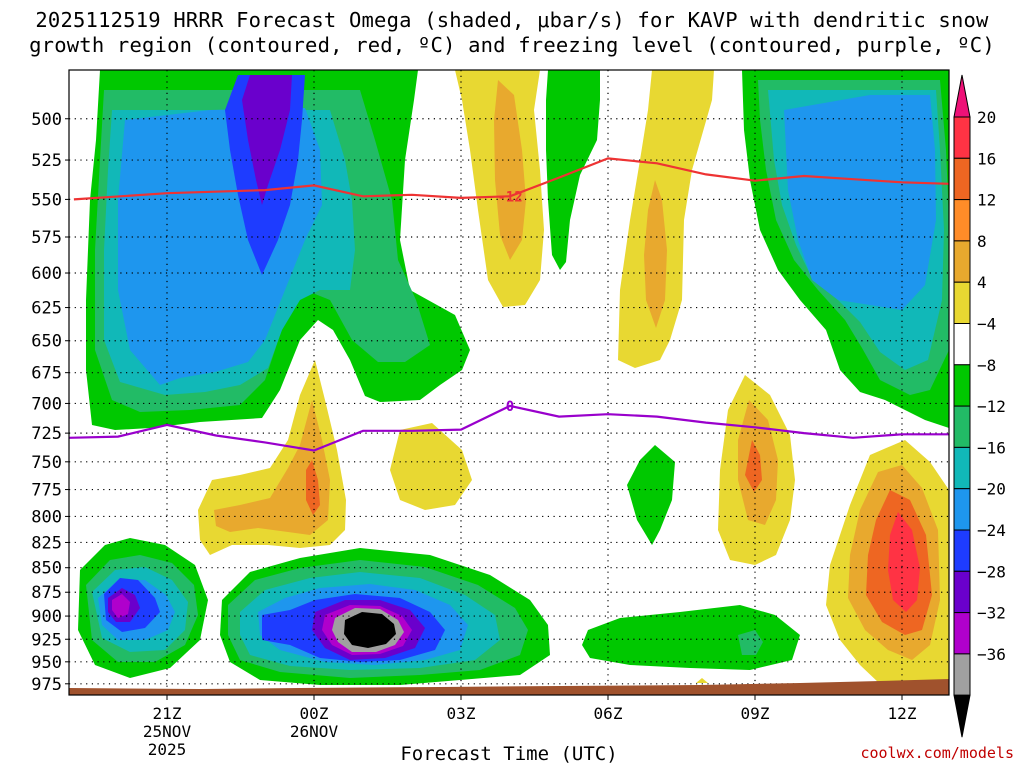  Describe the element at coordinates (167, 731) in the screenshot. I see `x-tick-label-sub1: 25NOV` at that location.